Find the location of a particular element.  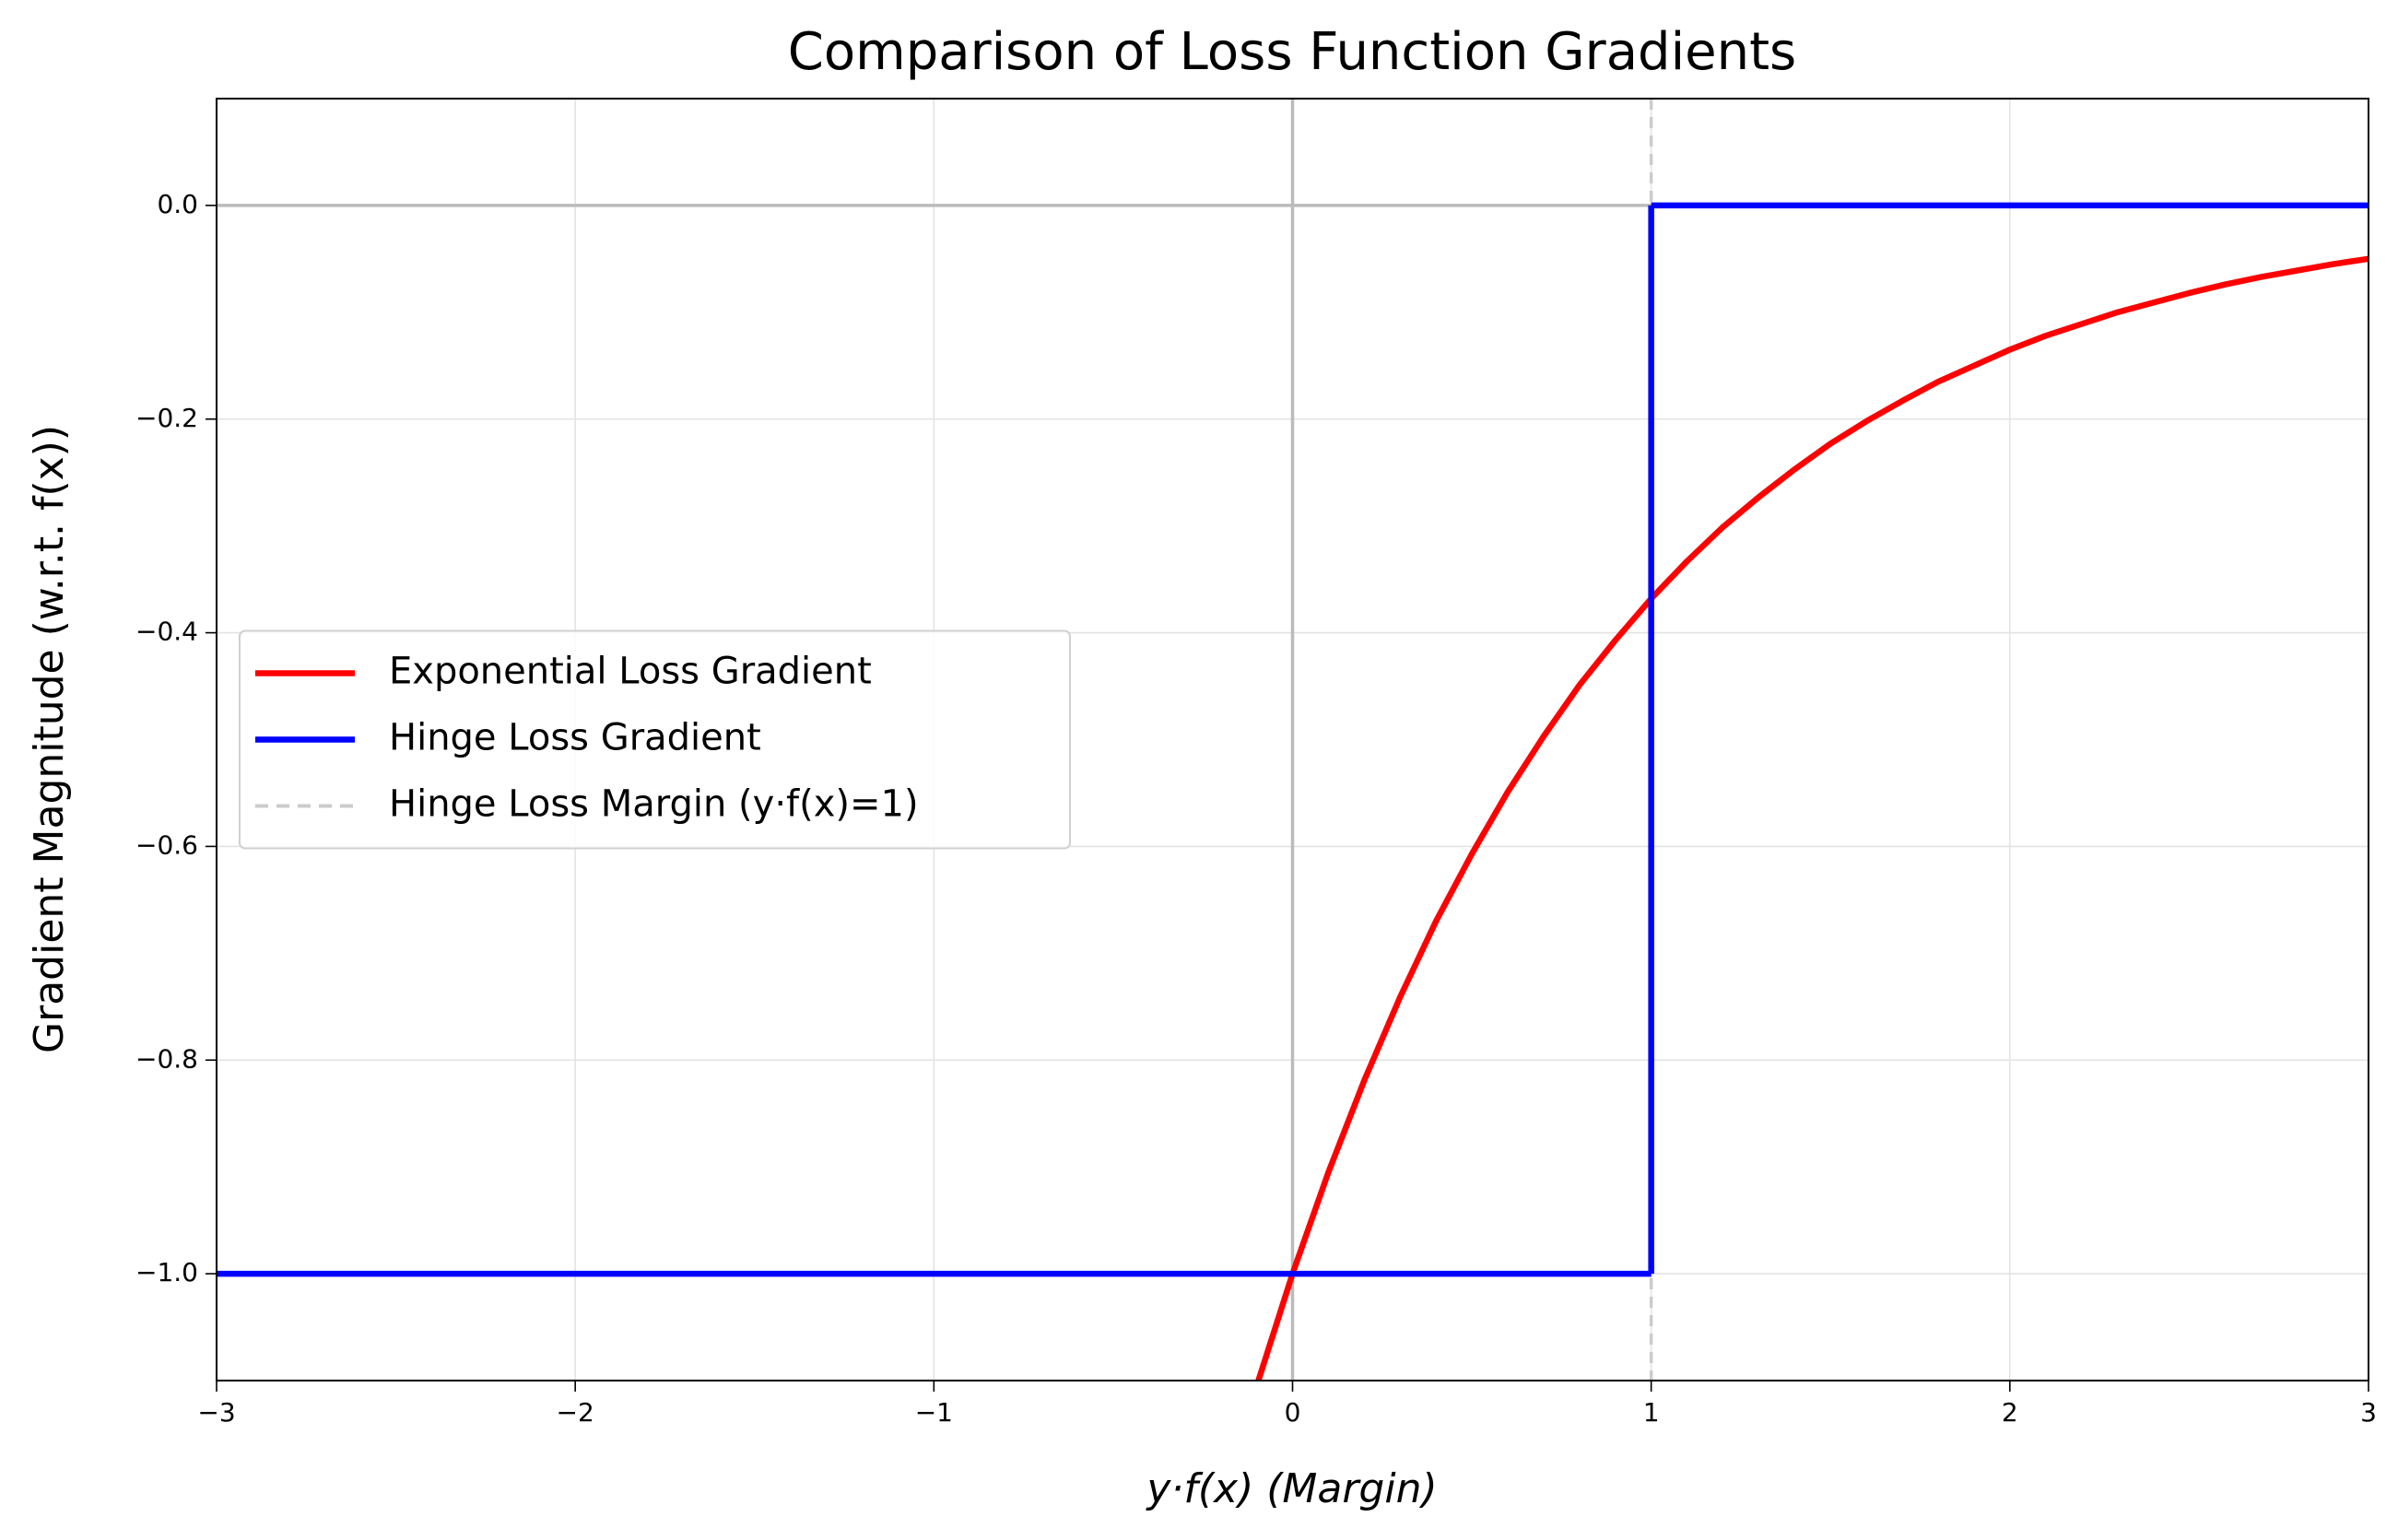

x-tick-label: 3 is located at coordinates (2368, 1412).